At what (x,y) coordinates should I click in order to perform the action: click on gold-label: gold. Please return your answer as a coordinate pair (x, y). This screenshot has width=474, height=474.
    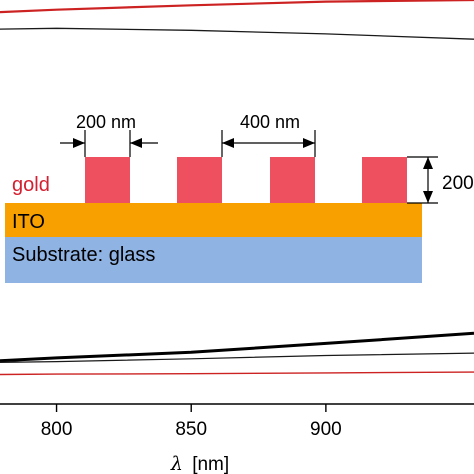
    Looking at the image, I should click on (31, 185).